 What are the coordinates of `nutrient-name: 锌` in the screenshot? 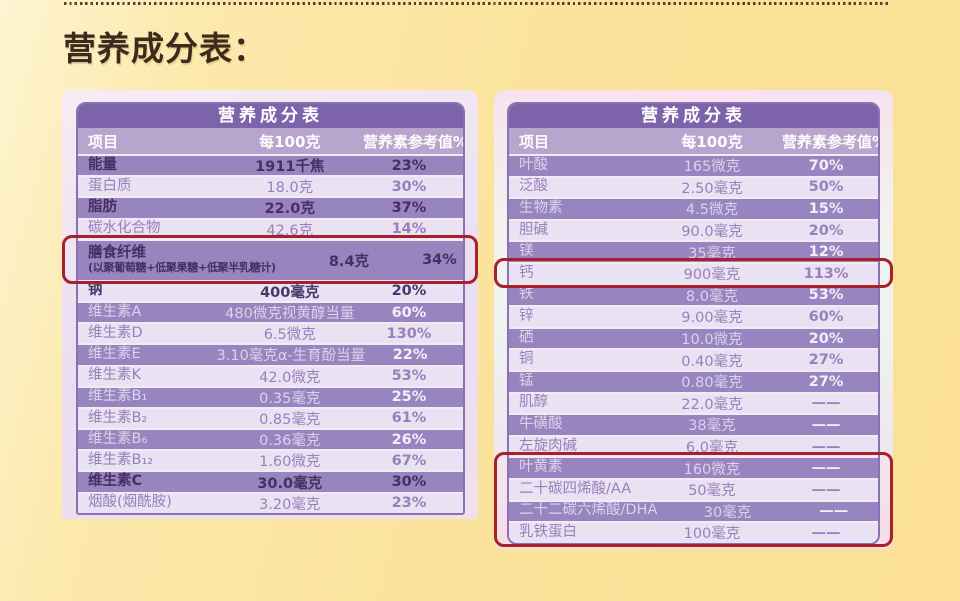 It's located at (526, 315).